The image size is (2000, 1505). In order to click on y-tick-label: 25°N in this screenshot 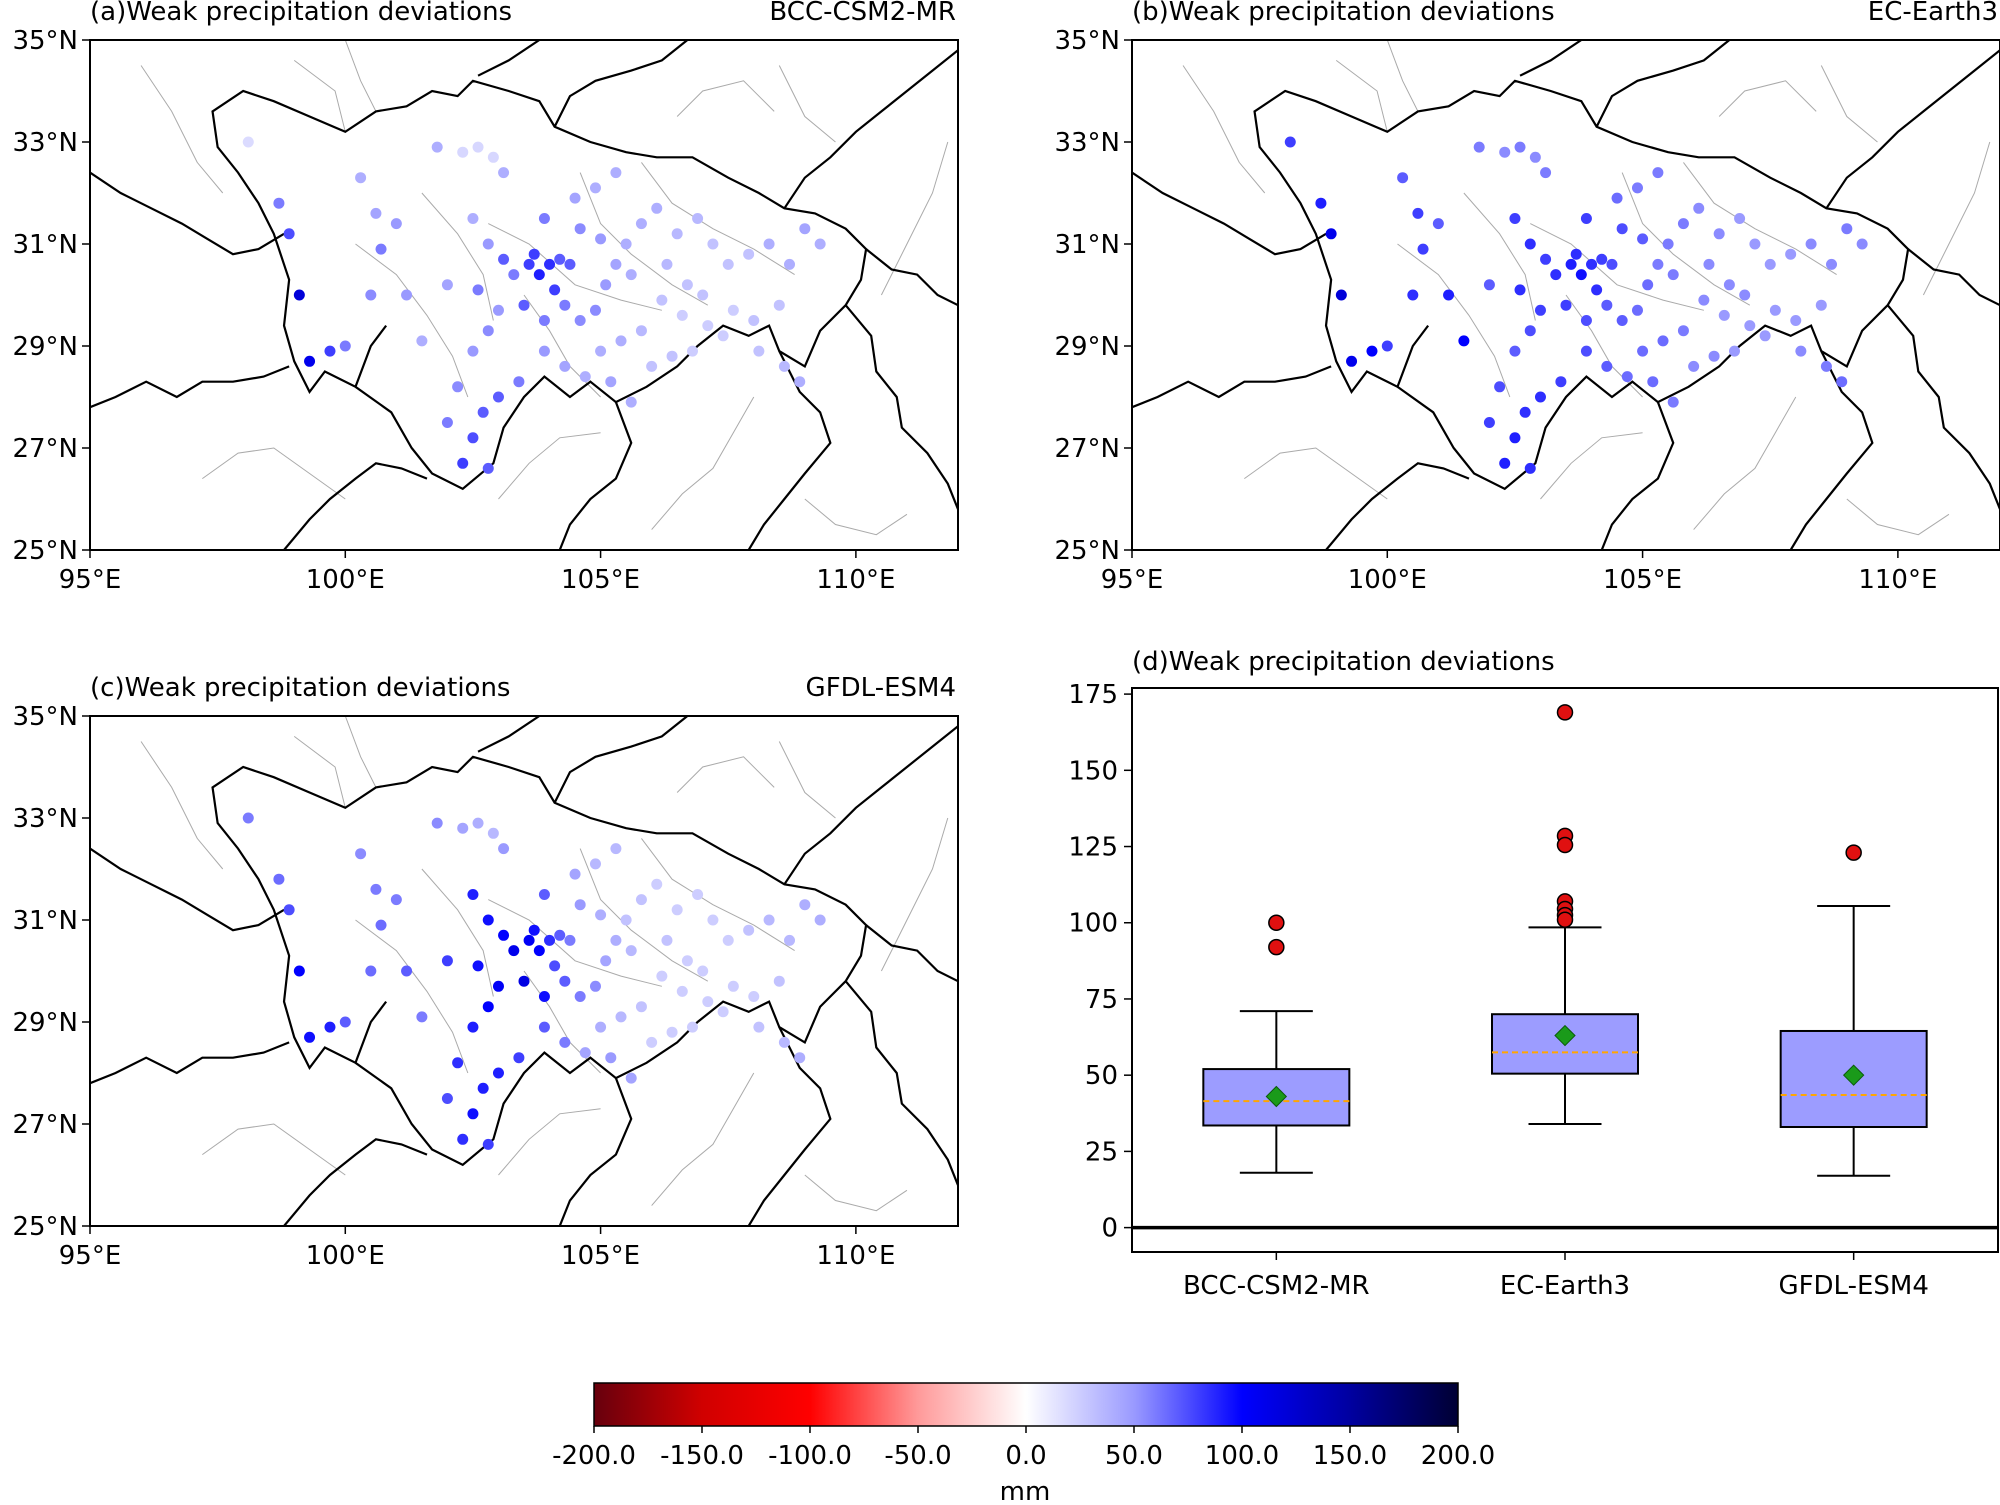, I will do `click(1087, 551)`.